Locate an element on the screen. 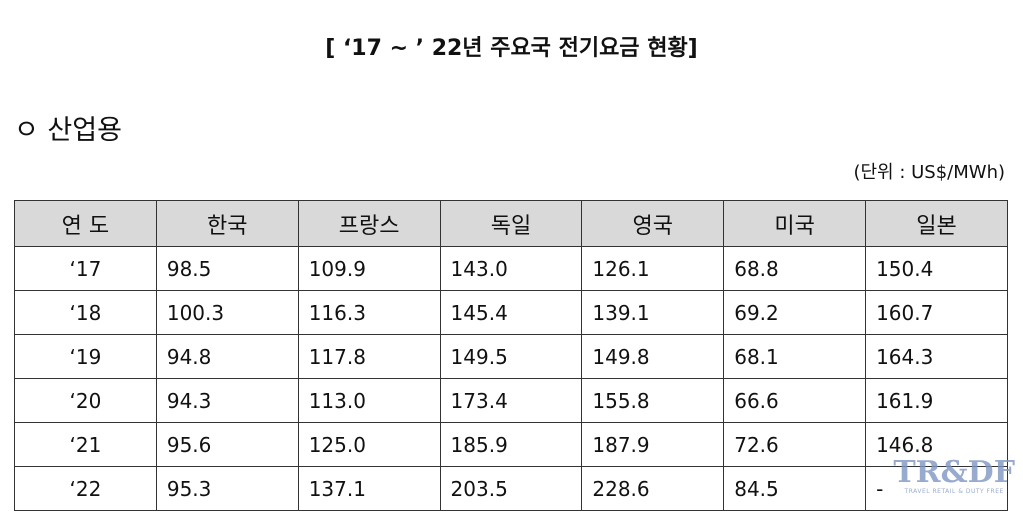  value-cell: 203.5 is located at coordinates (511, 488).